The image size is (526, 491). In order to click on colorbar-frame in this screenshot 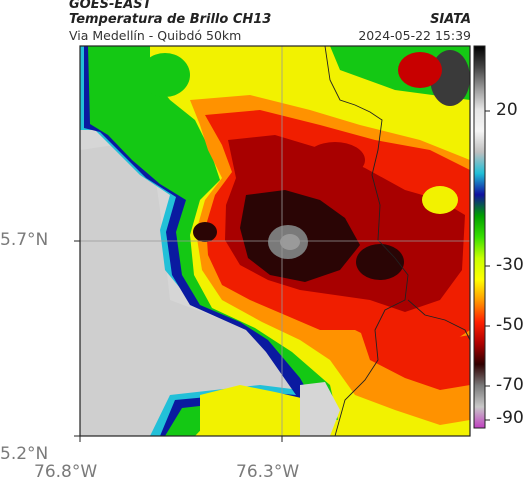, I will do `click(479, 237)`.